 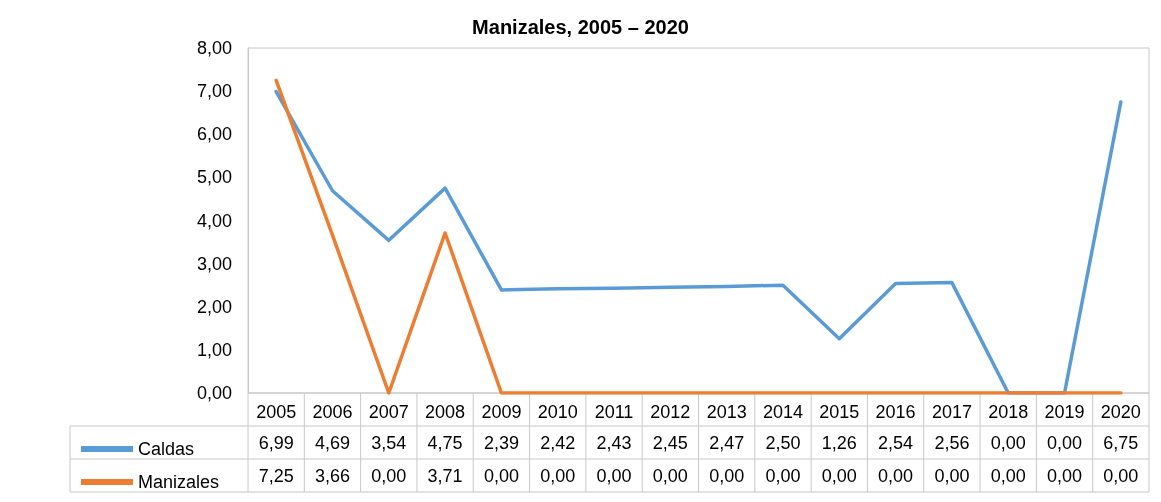 I want to click on legend-label: Caldas, so click(x=166, y=449).